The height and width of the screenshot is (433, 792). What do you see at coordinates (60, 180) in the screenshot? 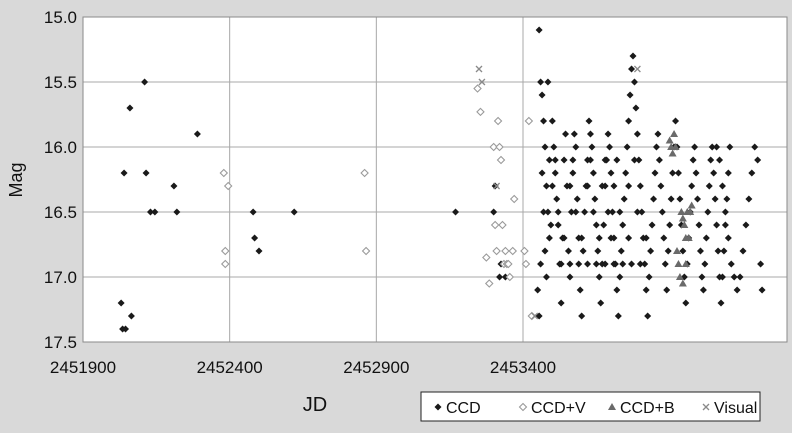
I see `y-tick-labels: 15.0 15.5 16.0 16.5 17.0 17.5` at bounding box center [60, 180].